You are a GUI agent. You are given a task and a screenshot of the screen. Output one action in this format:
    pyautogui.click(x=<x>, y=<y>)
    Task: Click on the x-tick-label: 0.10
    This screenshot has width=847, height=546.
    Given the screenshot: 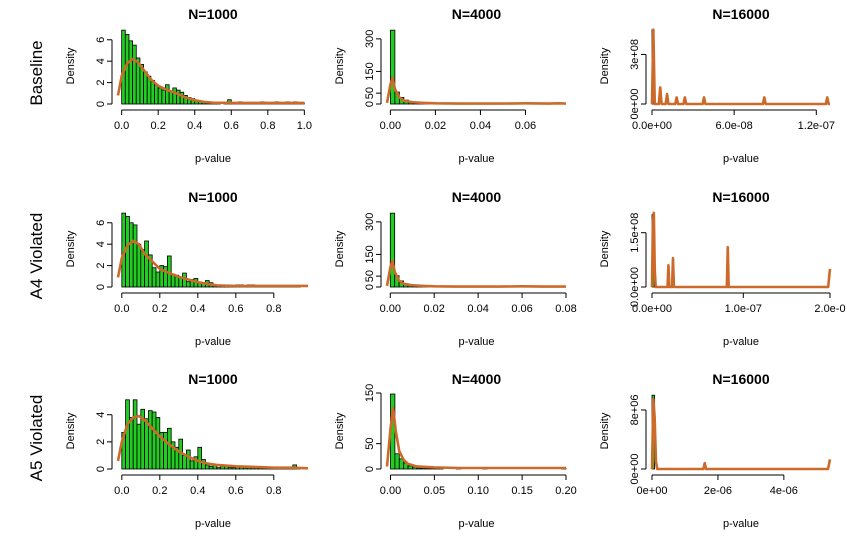 What is the action you would take?
    pyautogui.click(x=478, y=491)
    